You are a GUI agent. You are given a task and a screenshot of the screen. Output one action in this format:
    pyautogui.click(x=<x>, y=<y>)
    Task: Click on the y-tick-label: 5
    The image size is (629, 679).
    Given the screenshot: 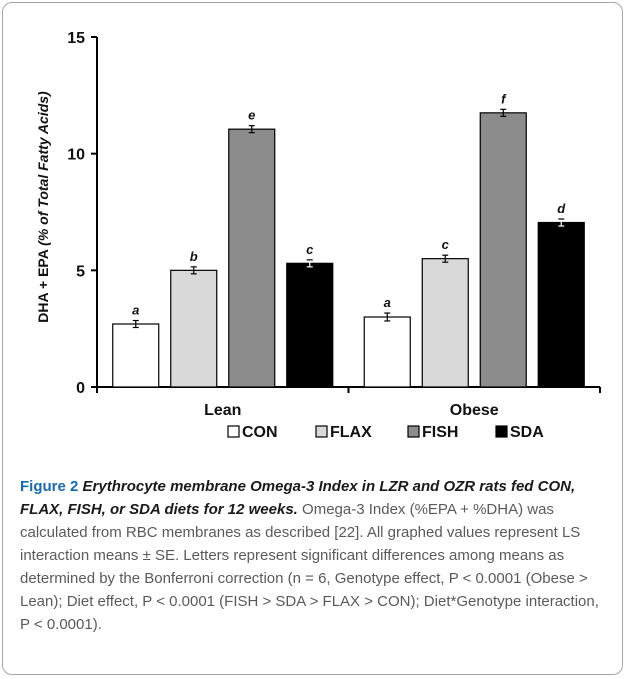 What is the action you would take?
    pyautogui.click(x=80, y=271)
    